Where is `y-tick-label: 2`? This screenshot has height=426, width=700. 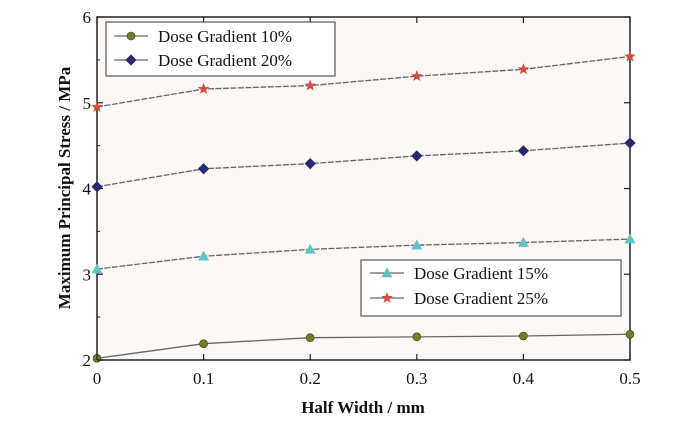
y-tick-label: 2 is located at coordinates (87, 360).